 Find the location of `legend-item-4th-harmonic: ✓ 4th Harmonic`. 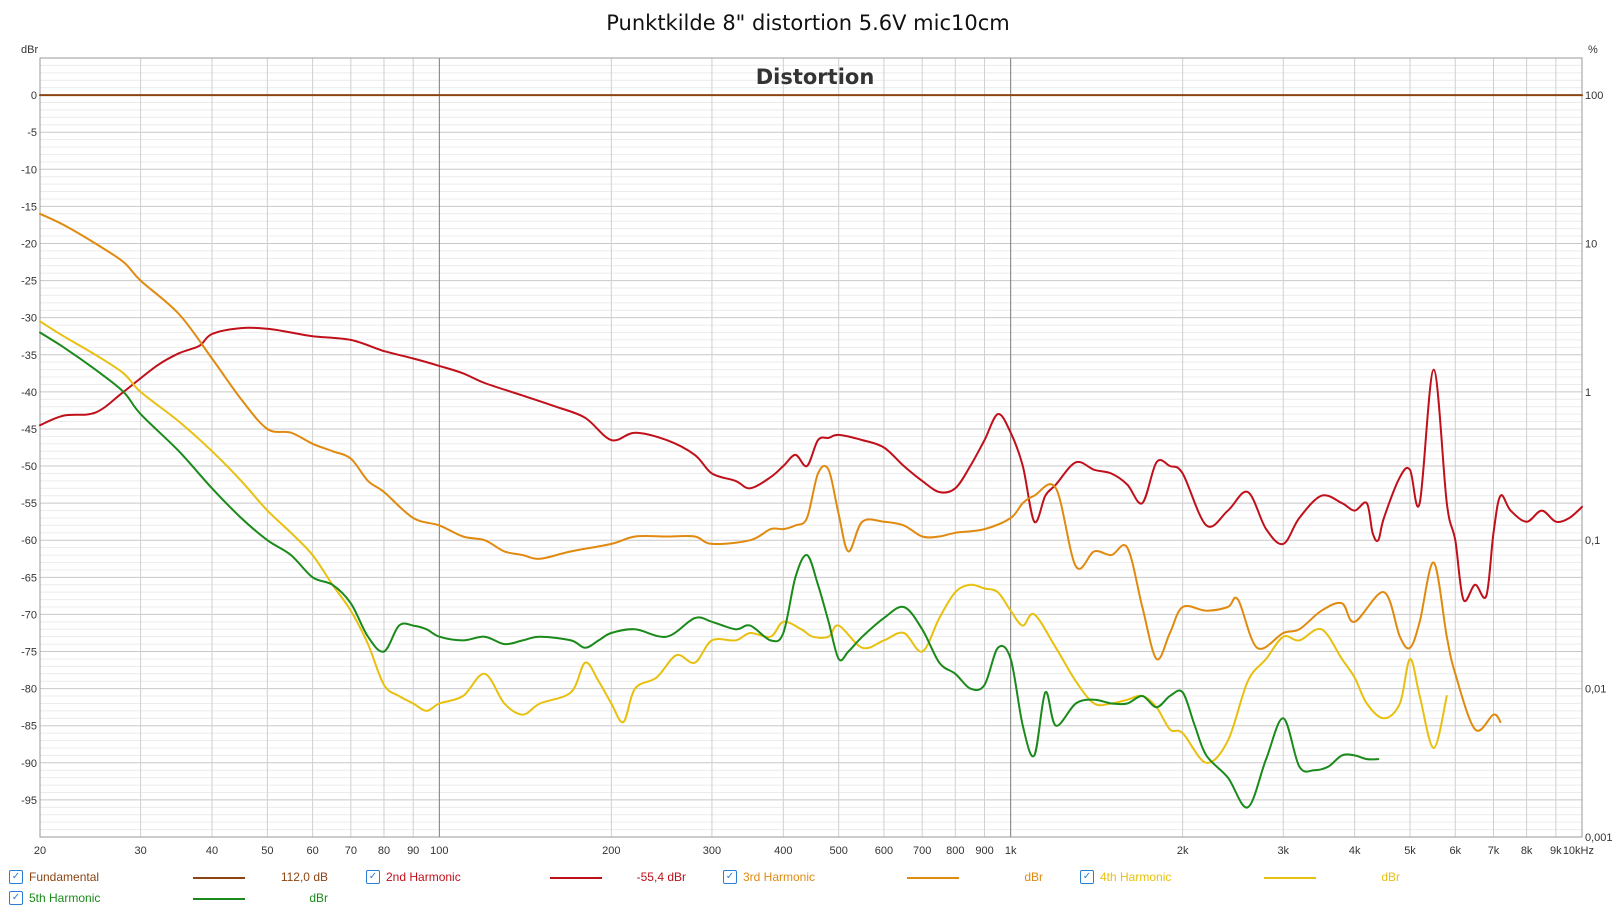

legend-item-4th-harmonic: ✓ 4th Harmonic is located at coordinates (1125, 877).